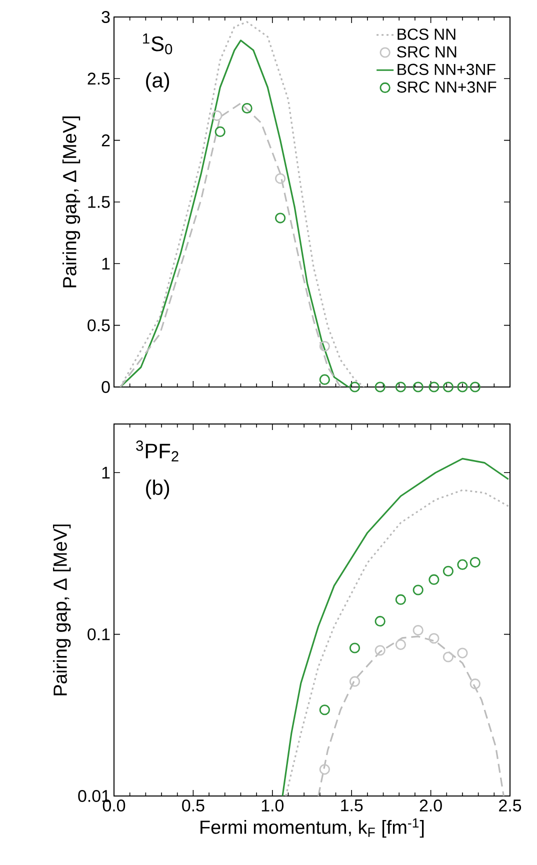  I want to click on annotation: (a), so click(158, 82).